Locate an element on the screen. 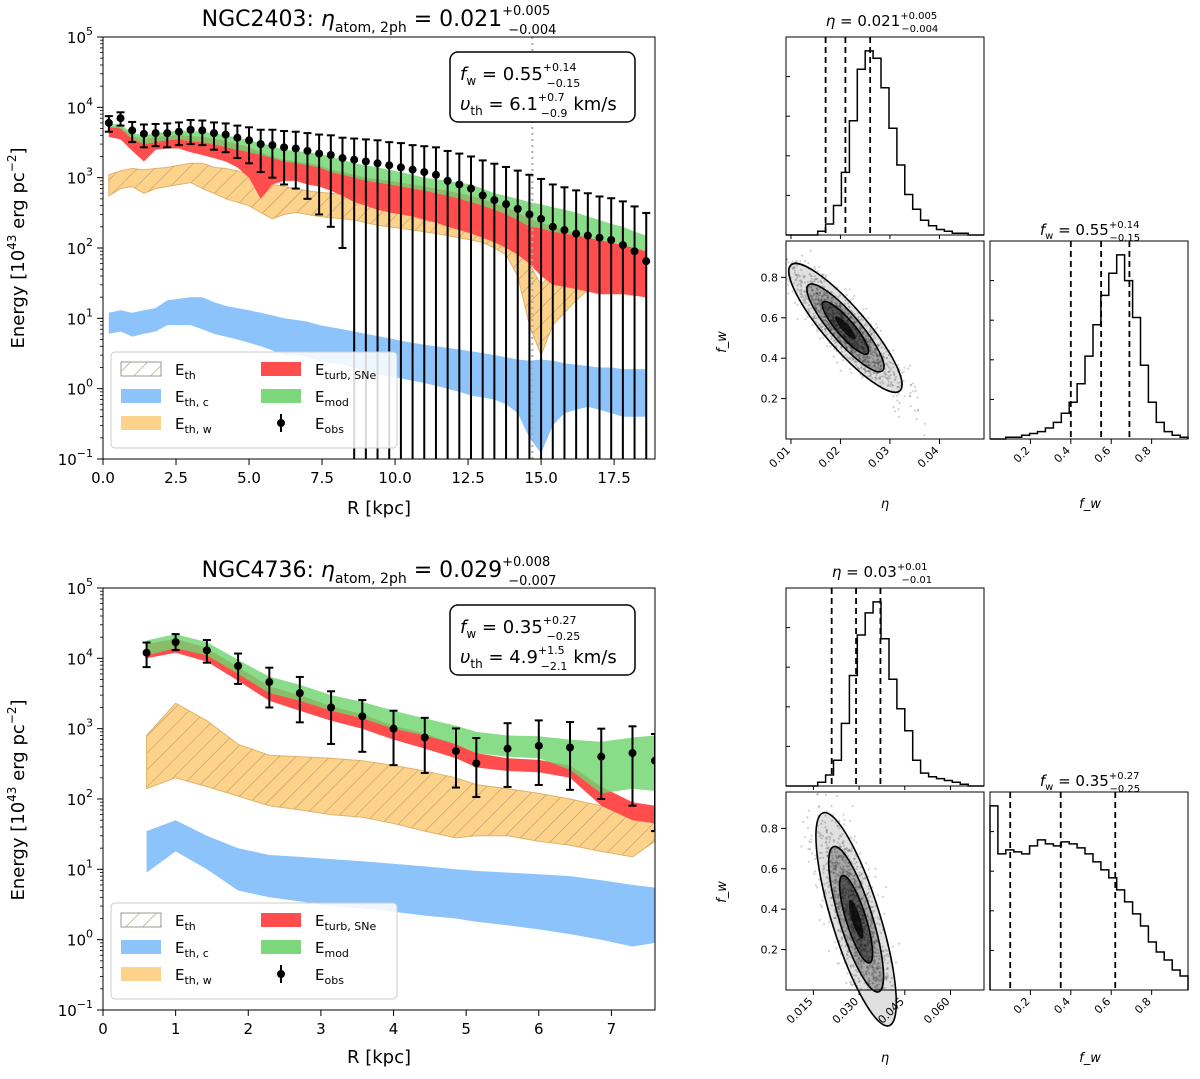 Image resolution: width=1200 pixels, height=1079 pixels. band-emod is located at coordinates (400, 714).